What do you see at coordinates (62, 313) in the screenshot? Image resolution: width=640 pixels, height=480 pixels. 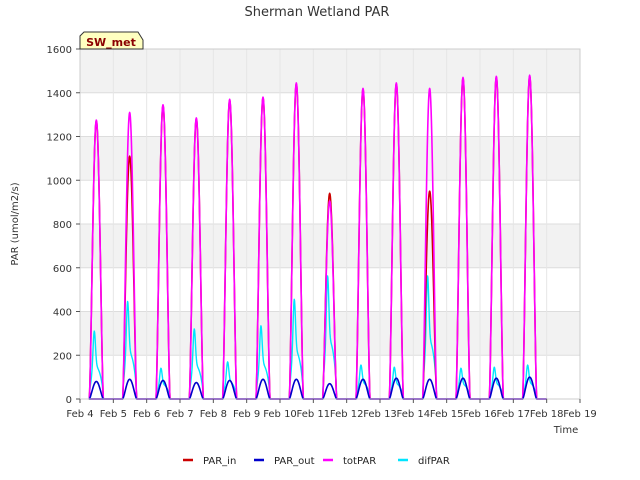 I see `y-tick-label: 400` at bounding box center [62, 313].